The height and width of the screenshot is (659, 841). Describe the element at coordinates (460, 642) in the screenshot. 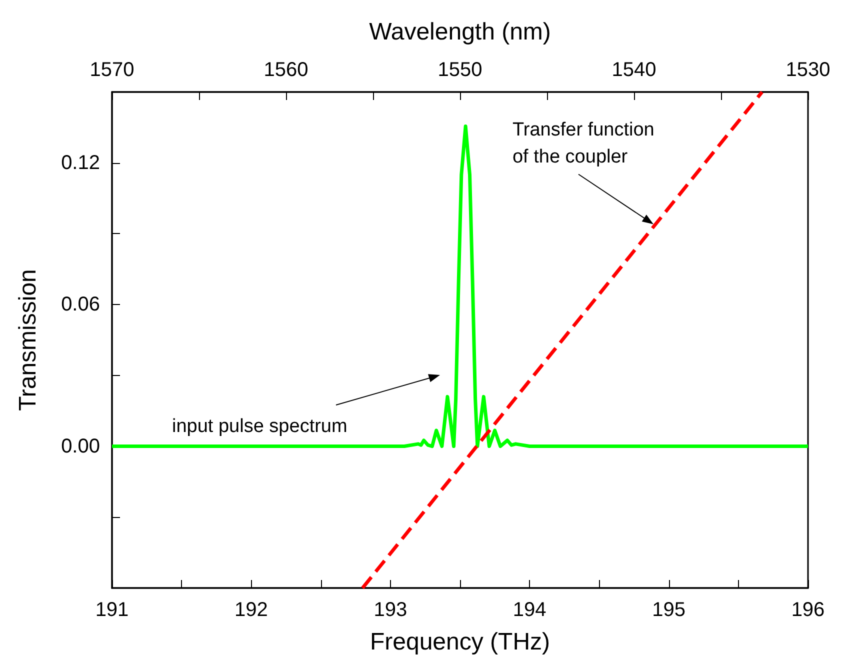

I see `x-axis-title: Frequency (THz)` at that location.